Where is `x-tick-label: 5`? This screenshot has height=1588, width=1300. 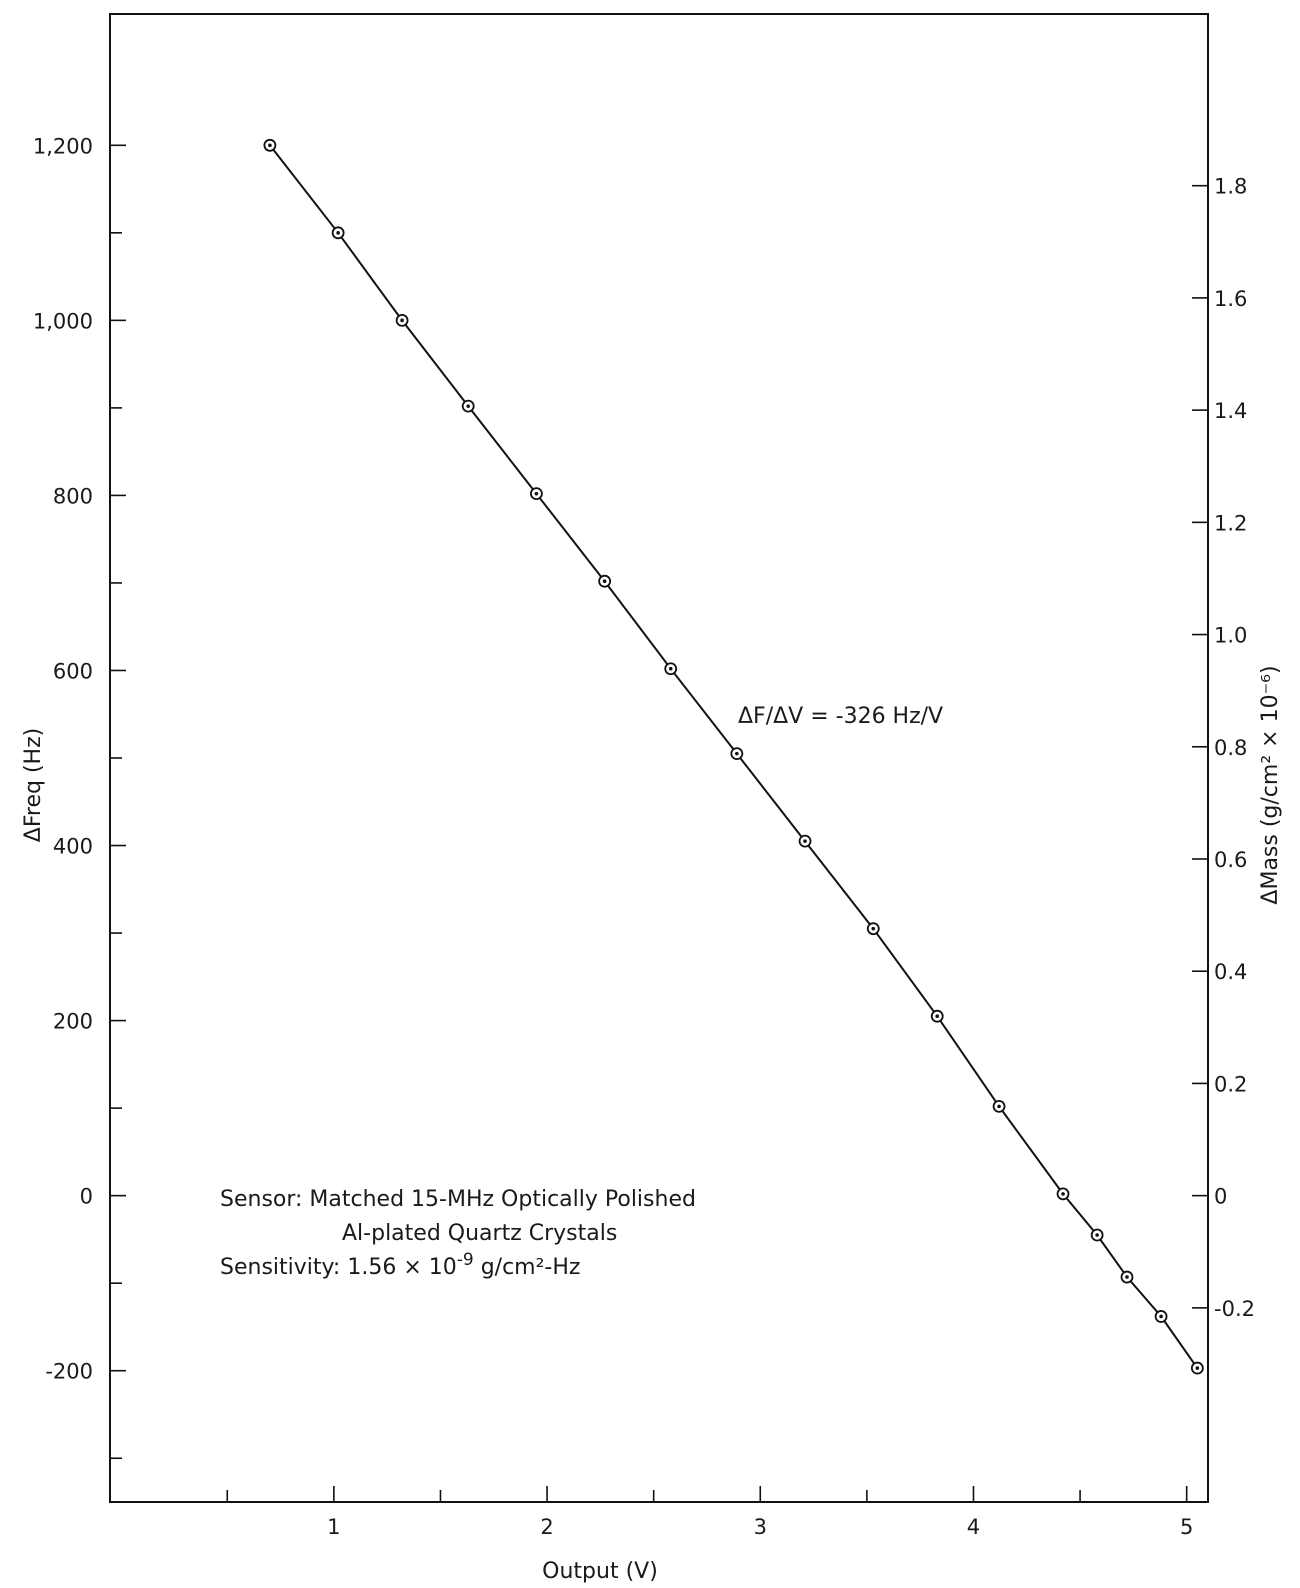 x-tick-label: 5 is located at coordinates (1186, 1527).